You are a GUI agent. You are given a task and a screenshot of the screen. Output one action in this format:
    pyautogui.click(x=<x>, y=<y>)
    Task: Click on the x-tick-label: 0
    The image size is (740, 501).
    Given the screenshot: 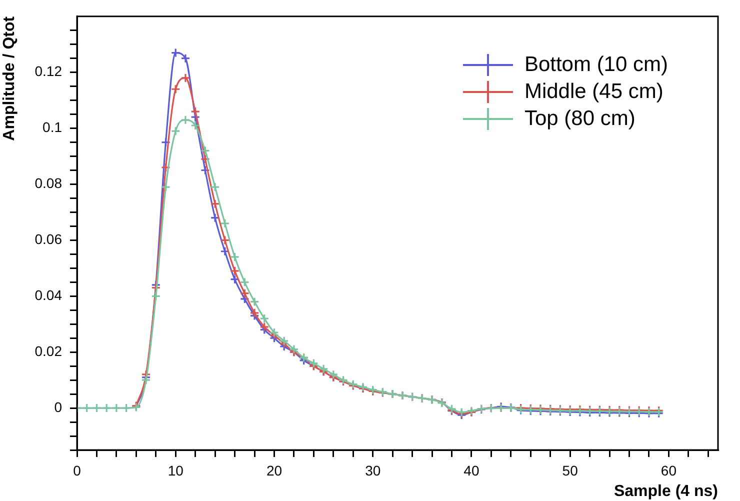 What is the action you would take?
    pyautogui.click(x=77, y=470)
    